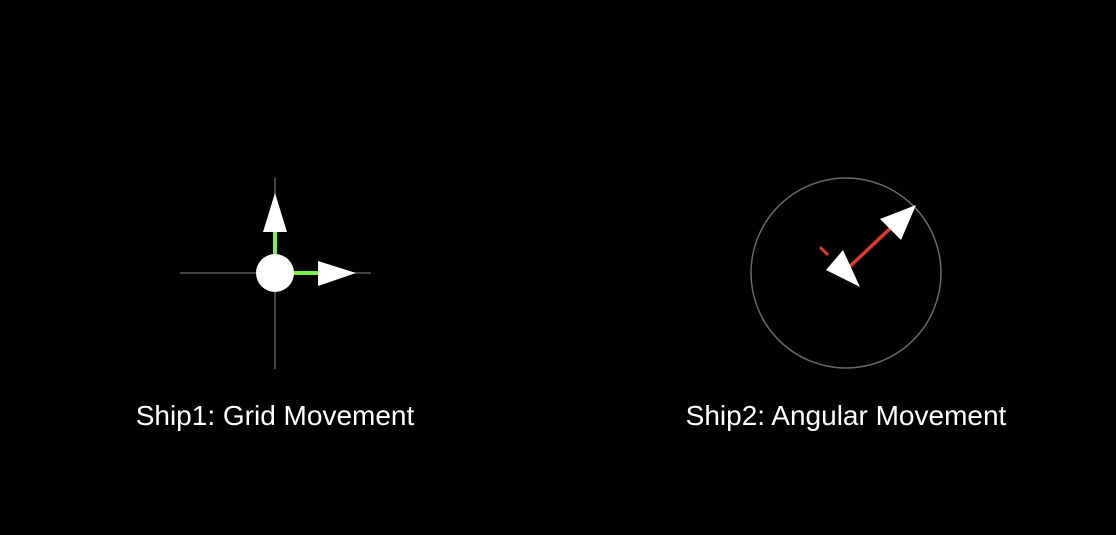 The height and width of the screenshot is (535, 1116). What do you see at coordinates (843, 268) in the screenshot?
I see `backward-arrow-icon` at bounding box center [843, 268].